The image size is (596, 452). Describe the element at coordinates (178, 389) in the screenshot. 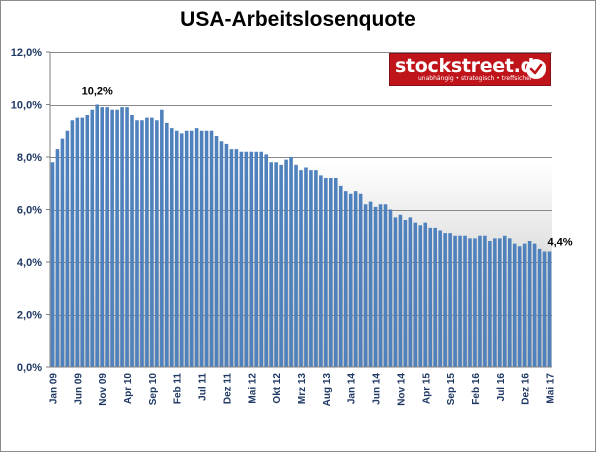

I see `x-tick-label: Feb 11` at that location.